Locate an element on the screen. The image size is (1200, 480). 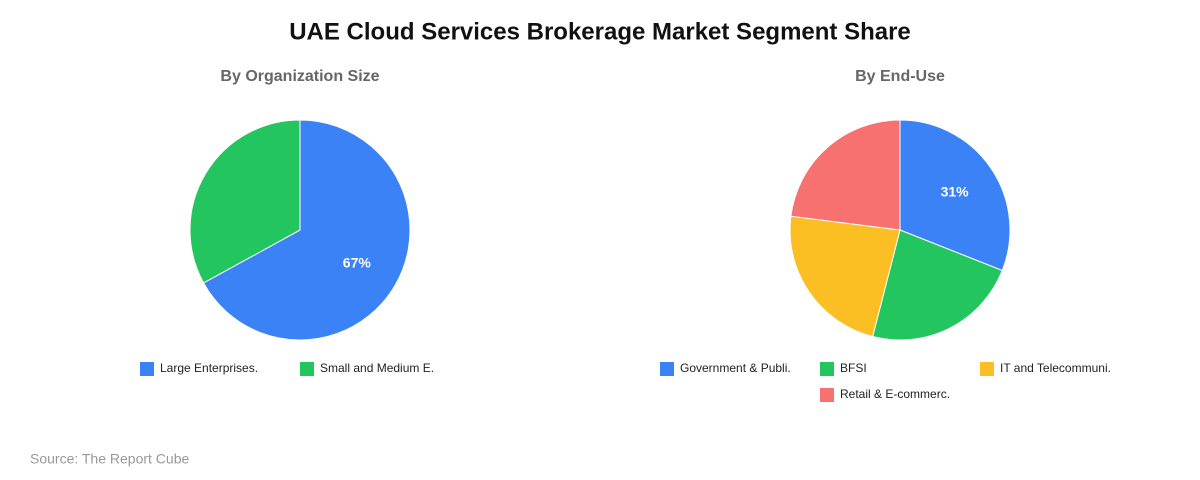
source: Source: The Report Cube is located at coordinates (109, 459).